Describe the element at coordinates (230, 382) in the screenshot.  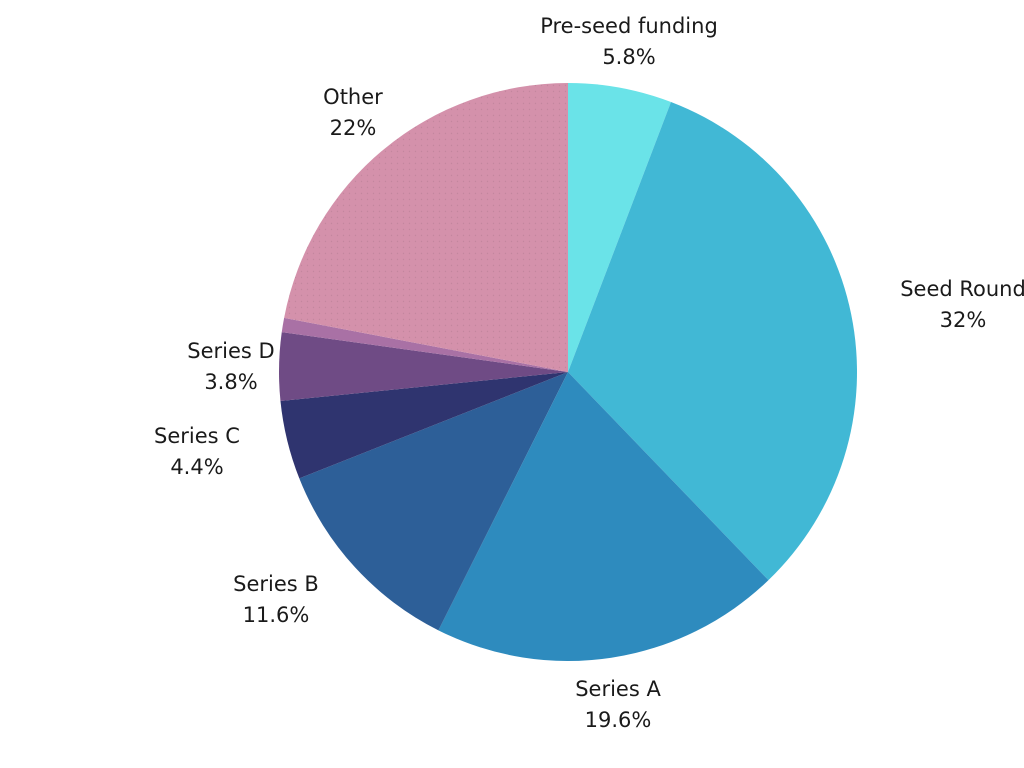
I see `slice-value-label: 3.8%` at that location.